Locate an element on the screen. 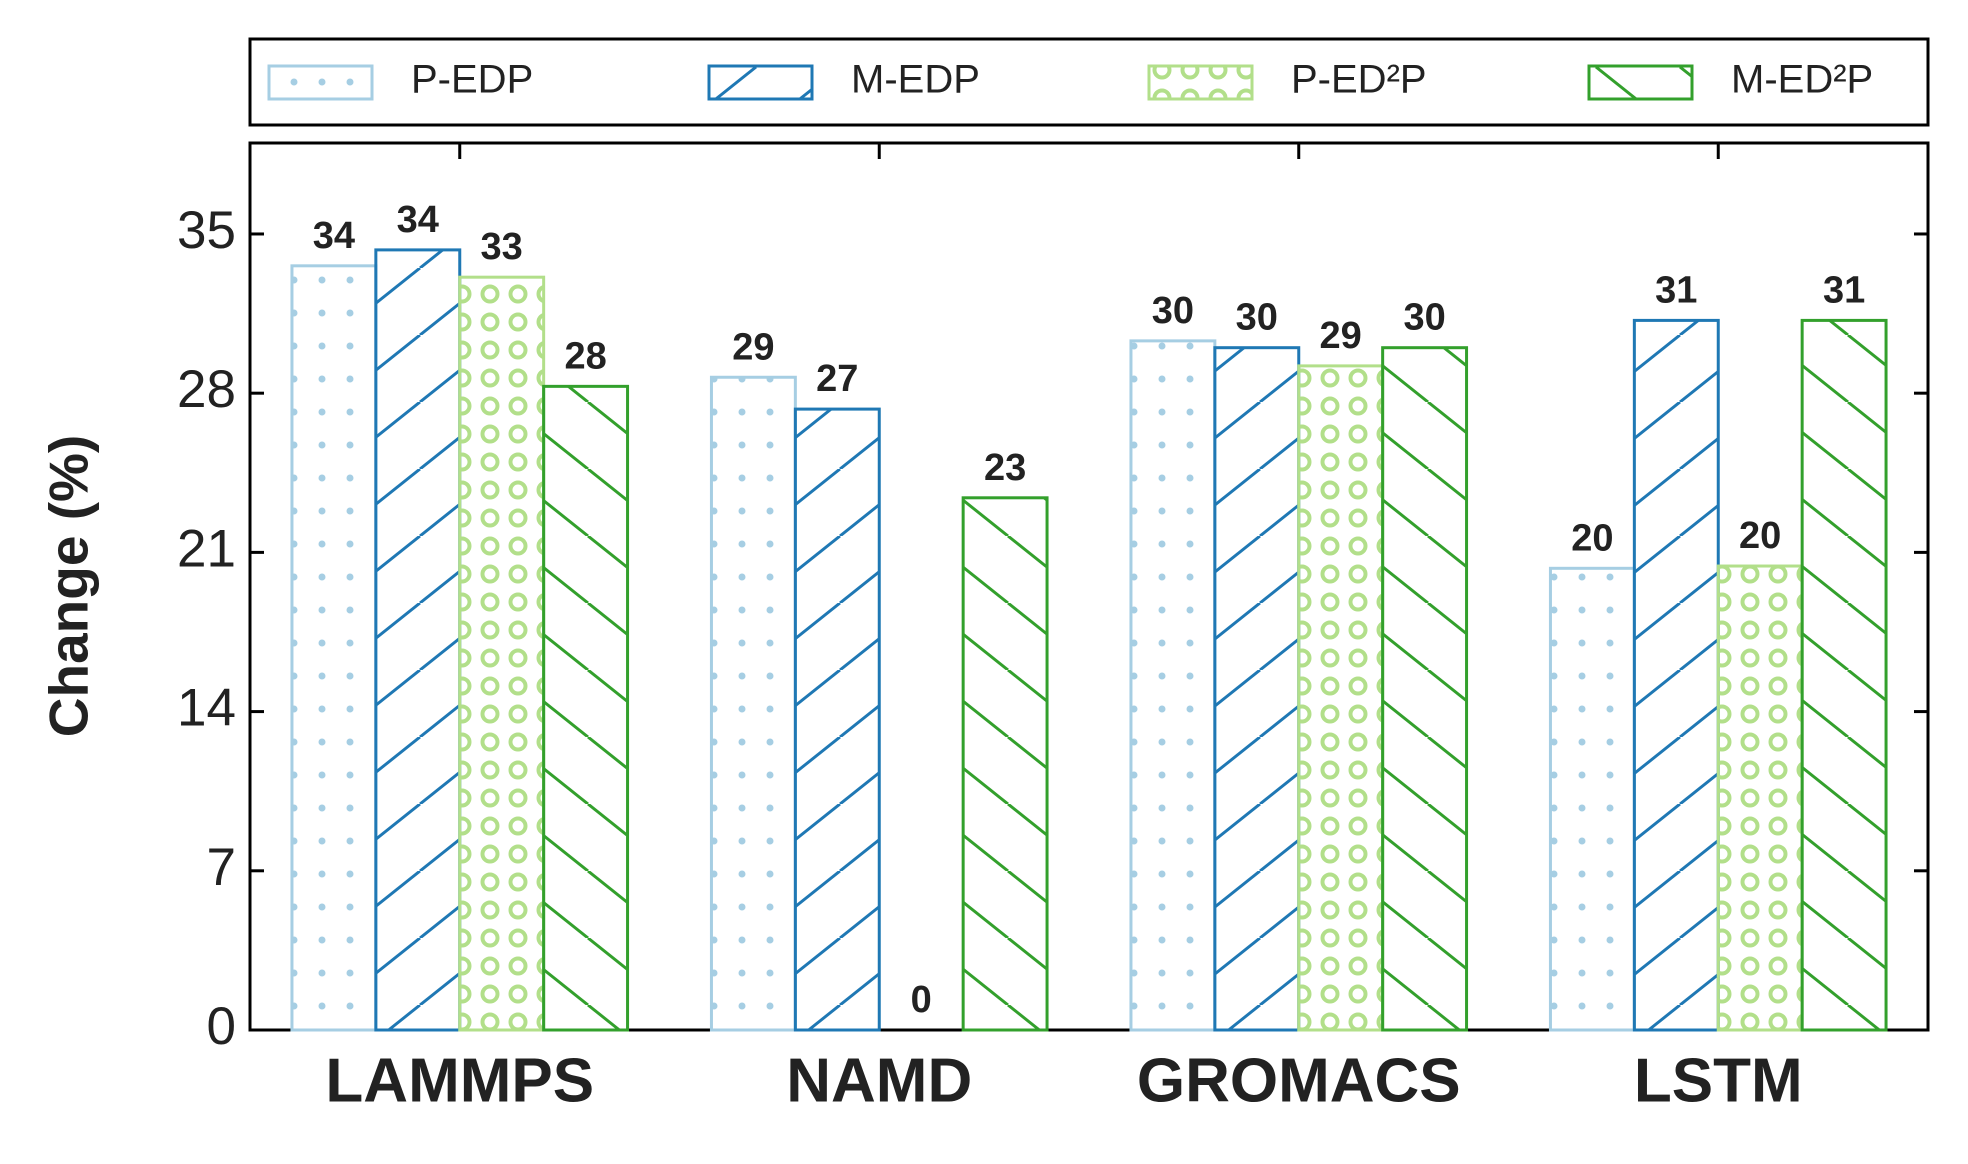 Image resolution: width=1968 pixels, height=1164 pixels. y-tick-label: 35 is located at coordinates (206, 230).